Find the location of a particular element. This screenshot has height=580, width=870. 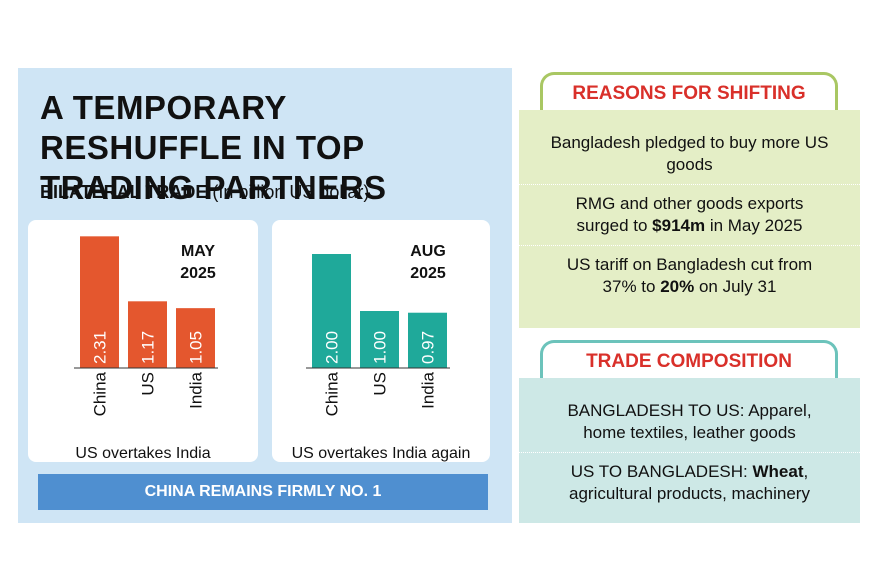

unit-note: (In billion US dollar) is located at coordinates (291, 192).